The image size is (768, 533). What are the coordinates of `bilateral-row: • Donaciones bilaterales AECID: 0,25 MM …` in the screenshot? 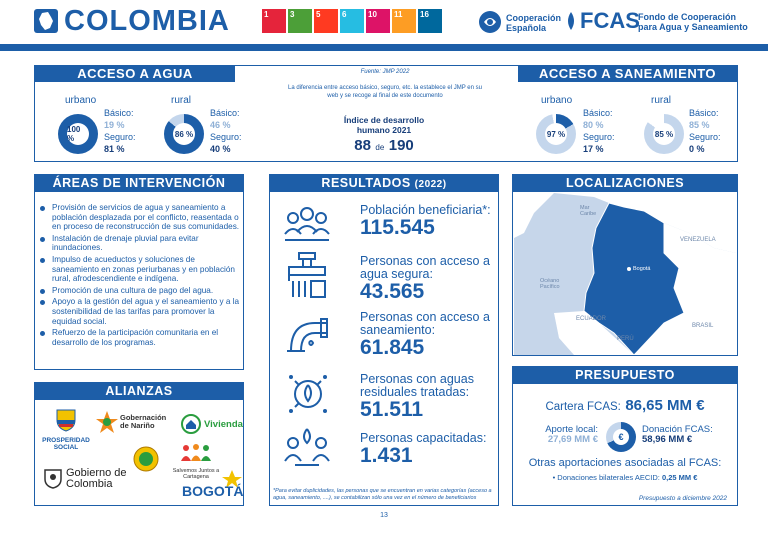 It's located at (625, 477).